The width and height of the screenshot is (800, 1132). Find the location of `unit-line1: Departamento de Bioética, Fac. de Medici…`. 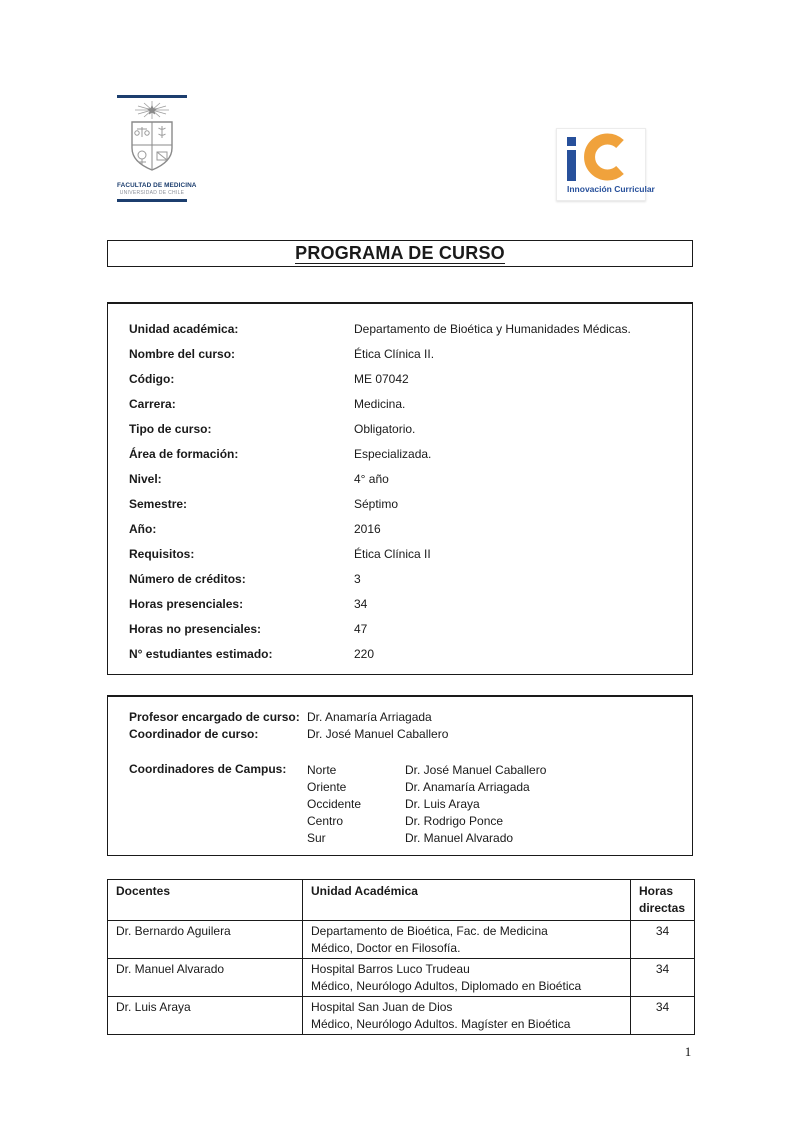

unit-line1: Departamento de Bioética, Fac. de Medici… is located at coordinates (429, 931).